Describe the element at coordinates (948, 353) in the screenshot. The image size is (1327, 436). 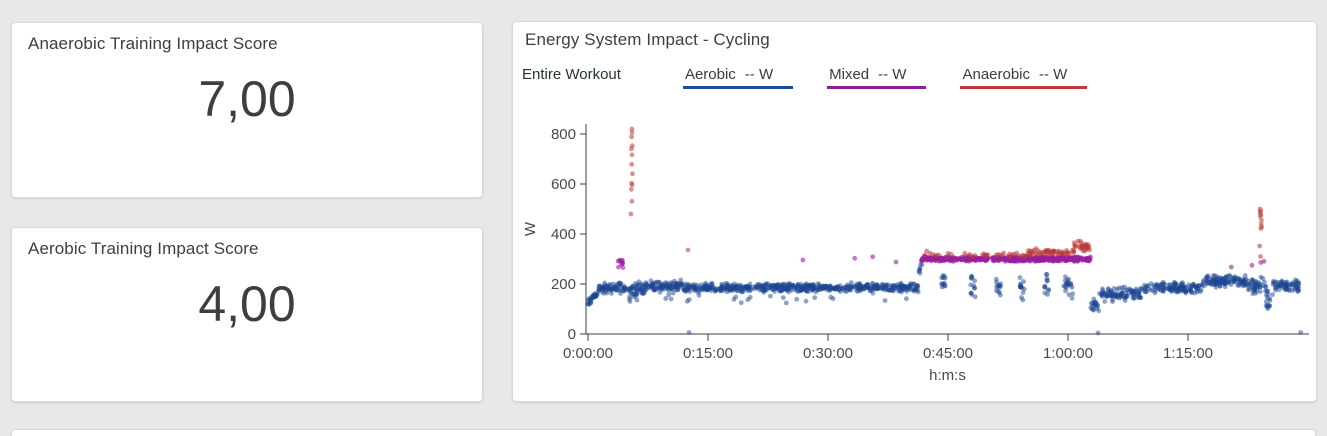
I see `x-tick-label: 0:45:00` at that location.